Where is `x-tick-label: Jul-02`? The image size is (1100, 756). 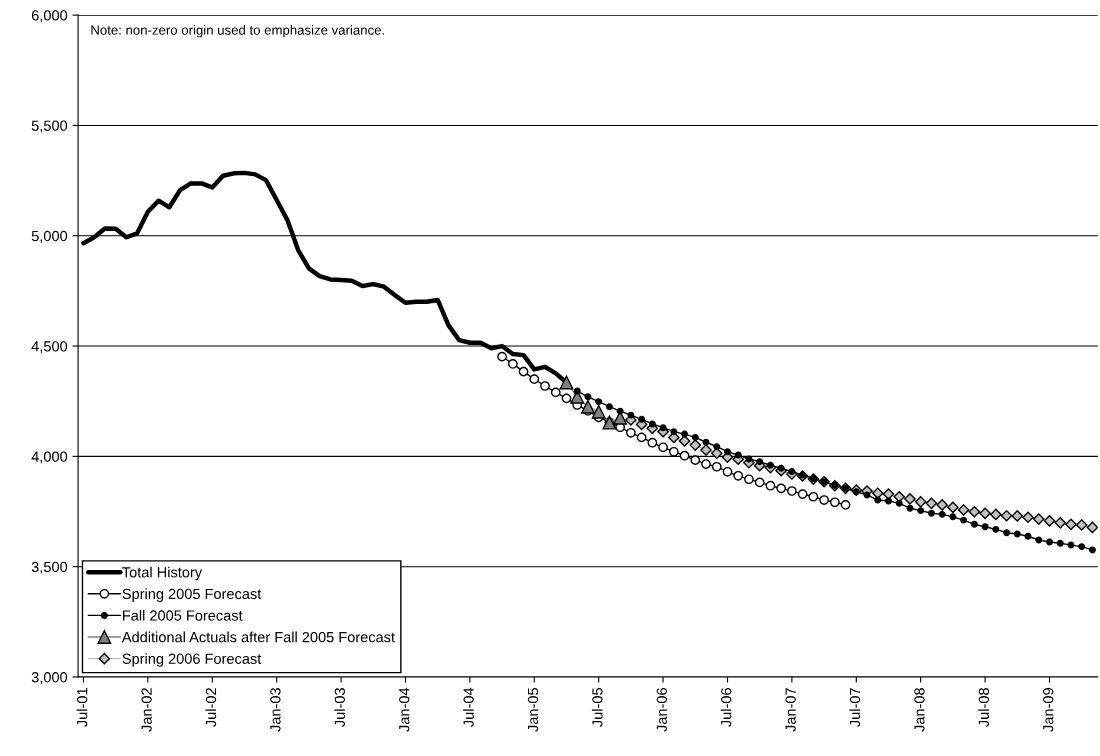
x-tick-label: Jul-02 is located at coordinates (211, 707).